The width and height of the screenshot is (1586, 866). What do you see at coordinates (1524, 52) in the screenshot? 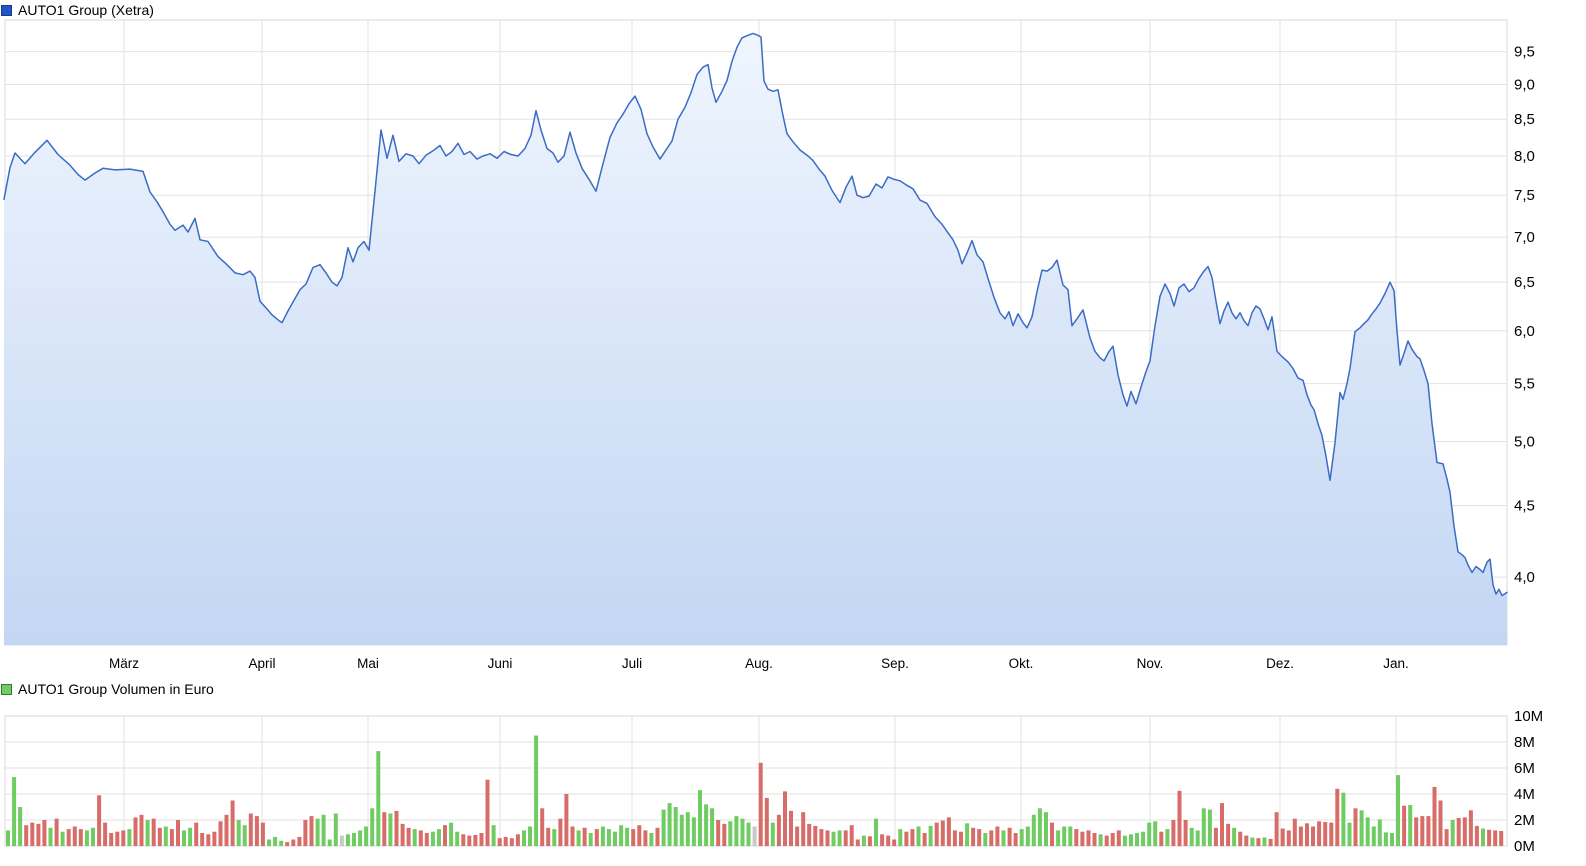
I see `price-y-tick-label: 9,5` at bounding box center [1524, 52].